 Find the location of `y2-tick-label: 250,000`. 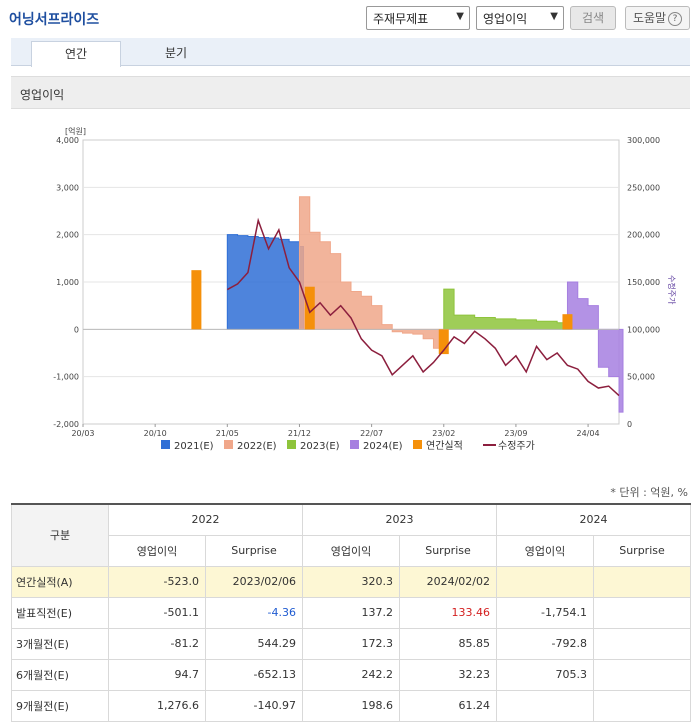

y2-tick-label: 250,000 is located at coordinates (643, 187).